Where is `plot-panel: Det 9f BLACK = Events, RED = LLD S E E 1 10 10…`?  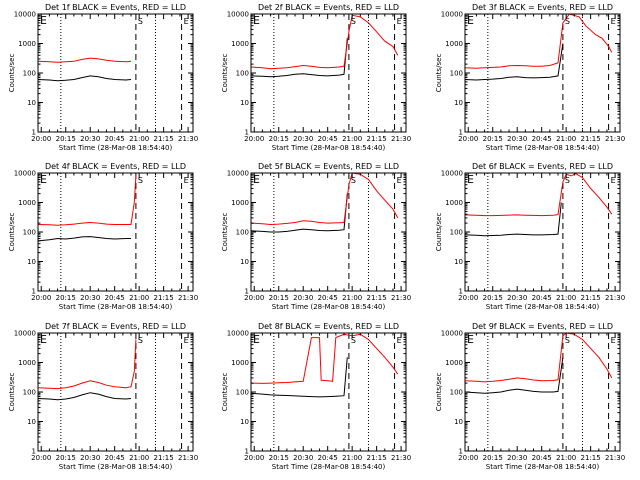
plot-panel: Det 9f BLACK = Events, RED = LLD S E E 1 10 10… is located at coordinates (530, 396).